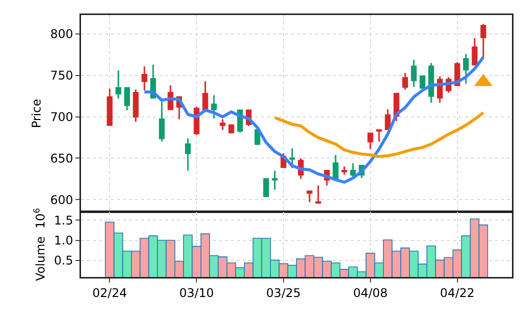 This screenshot has width=528, height=322. I want to click on y-tick-label: 700, so click(62, 117).